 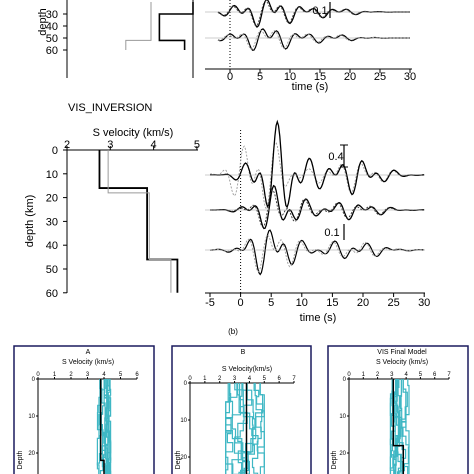 I want to click on panel-y-tick-label: 10, so click(x=342, y=417).